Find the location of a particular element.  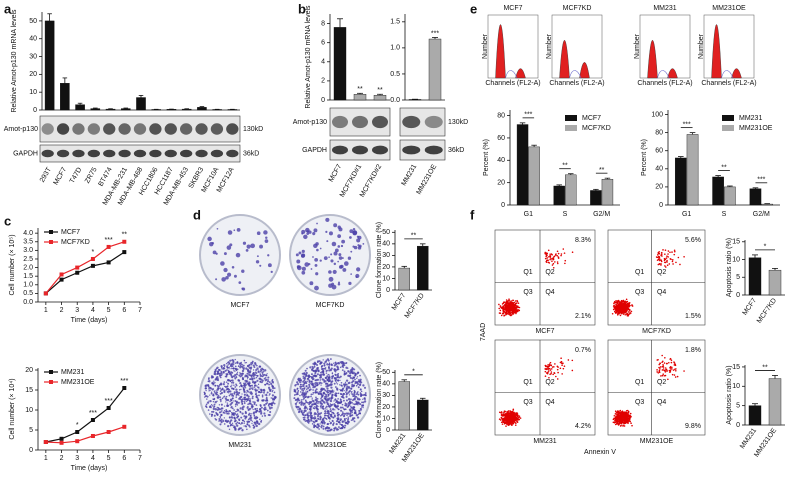

y-tick-label: 50 is located at coordinates (33, 21).